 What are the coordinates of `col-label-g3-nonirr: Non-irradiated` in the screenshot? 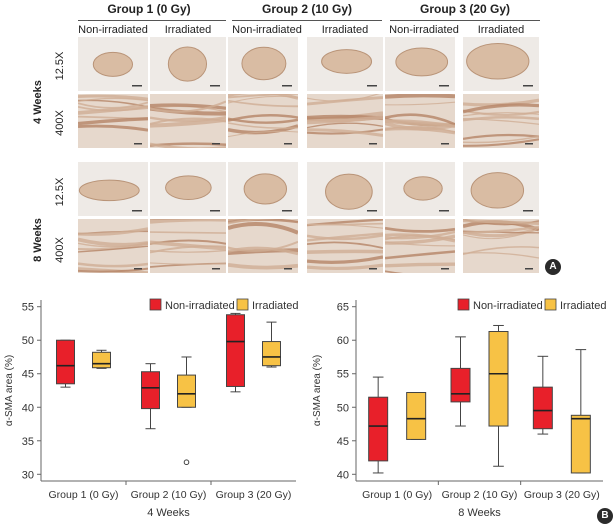 It's located at (424, 30).